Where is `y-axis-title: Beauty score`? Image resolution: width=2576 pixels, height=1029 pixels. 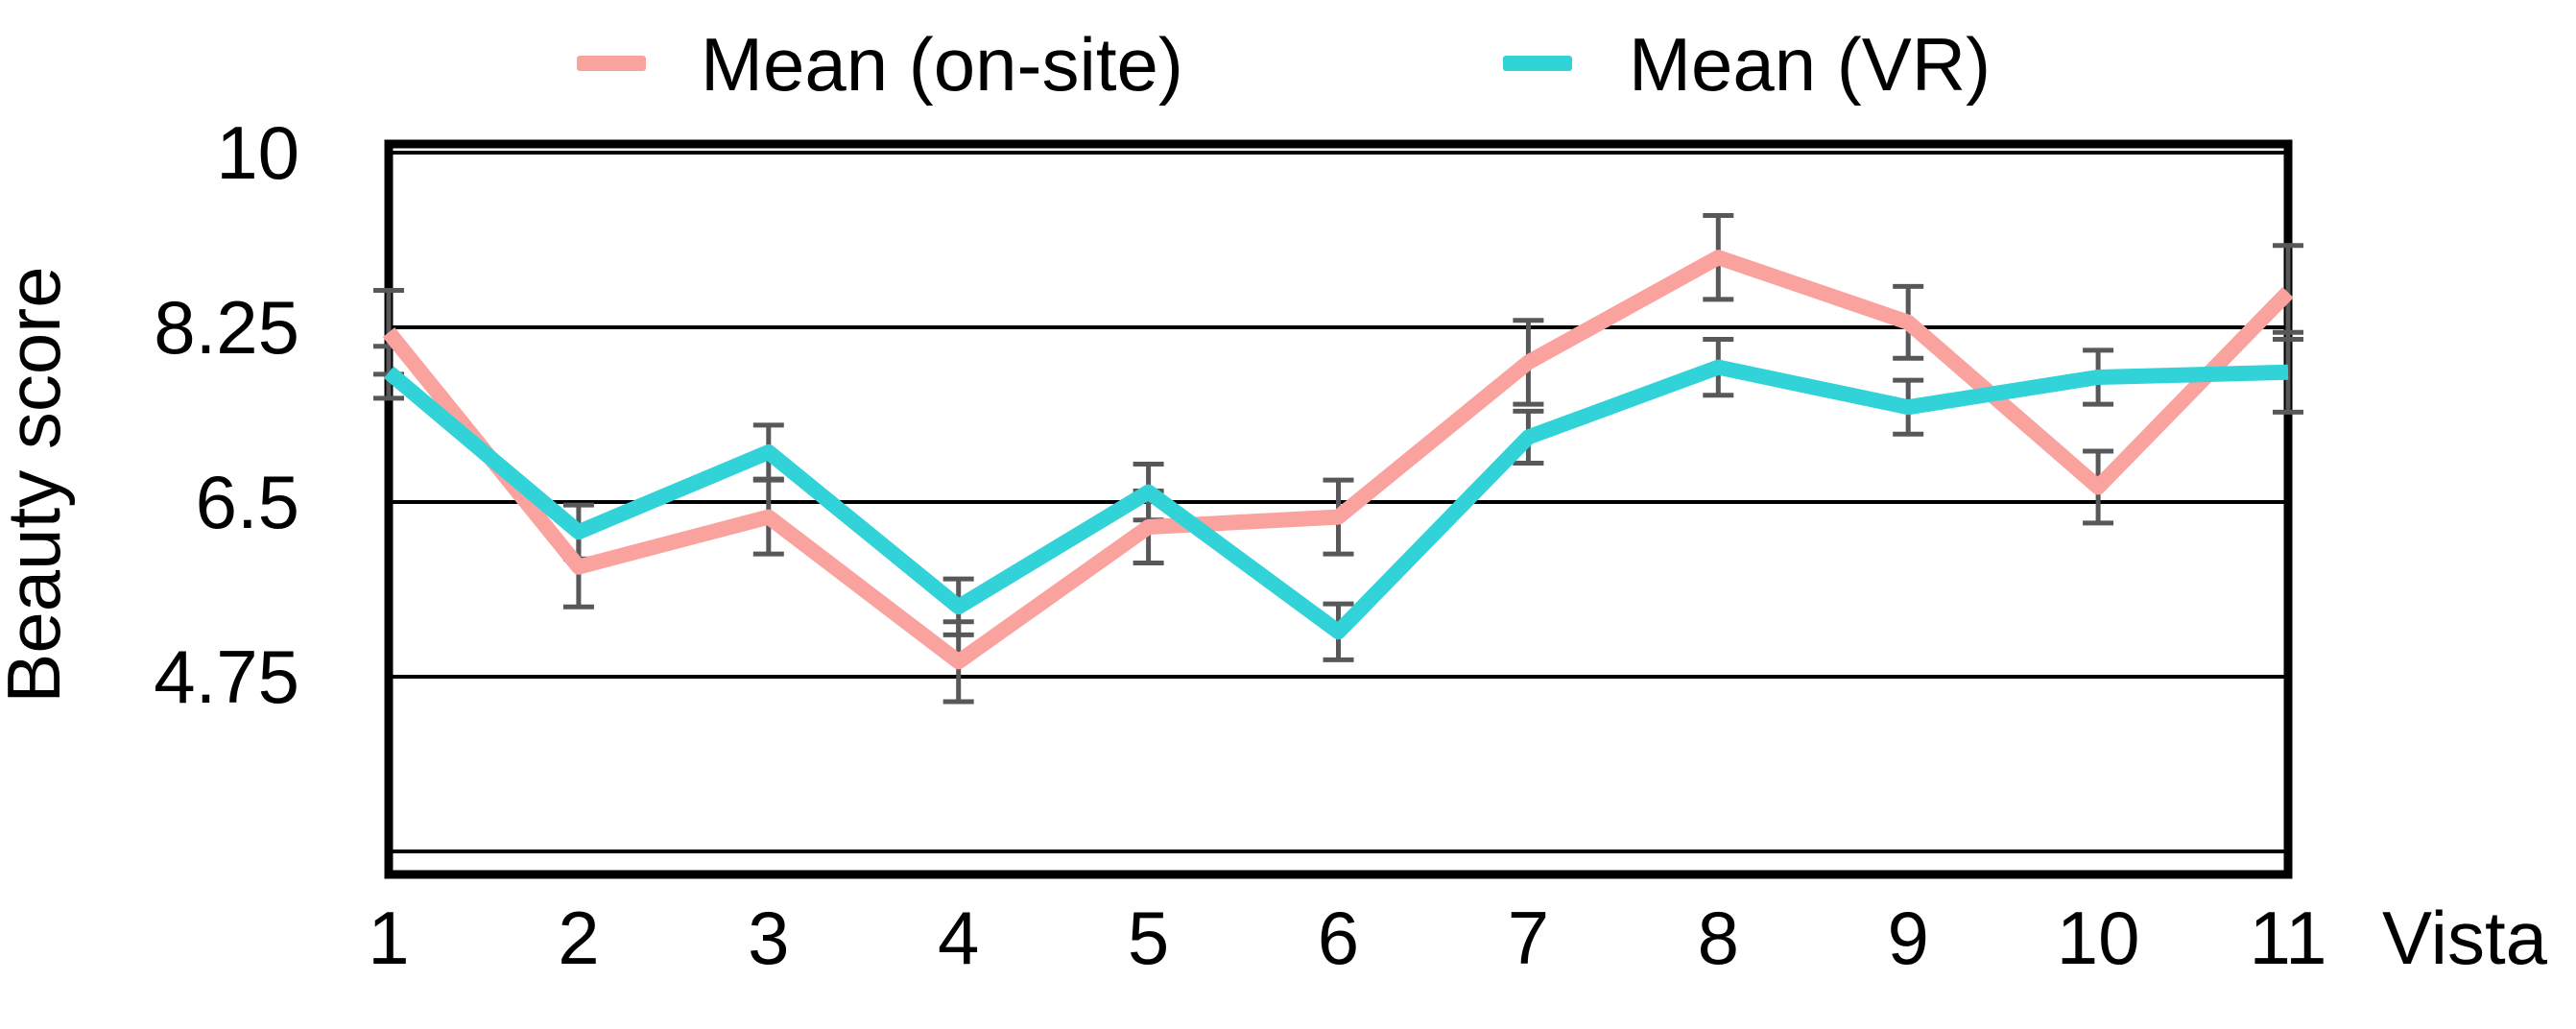 y-axis-title: Beauty score is located at coordinates (38, 484).